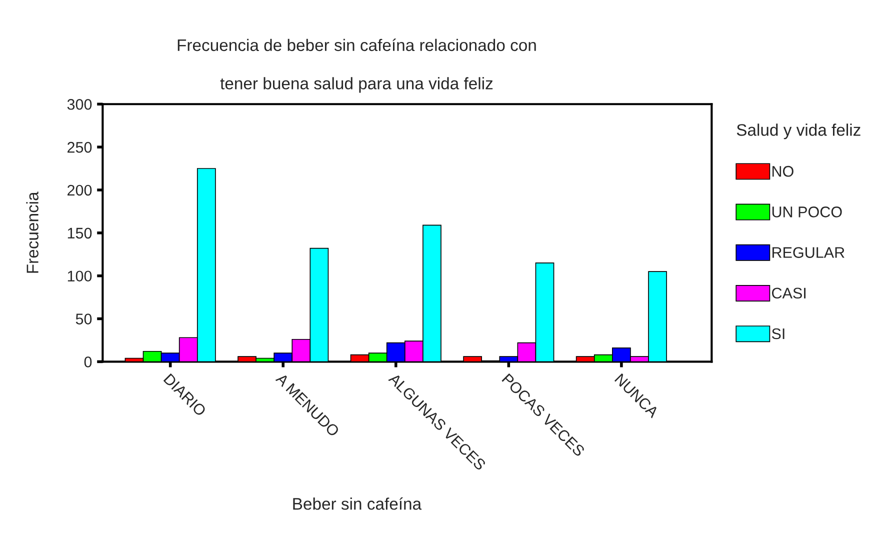 This screenshot has width=870, height=548. What do you see at coordinates (84, 319) in the screenshot?
I see `y-tick-label: 50` at bounding box center [84, 319].